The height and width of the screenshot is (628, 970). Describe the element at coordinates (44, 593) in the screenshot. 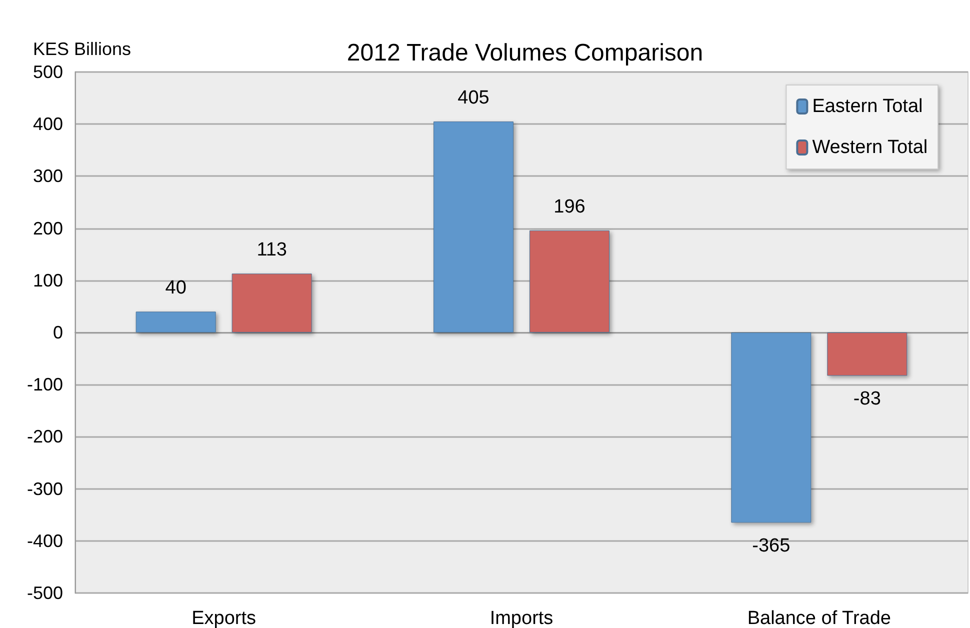

I see `y-tick-label: -500` at that location.